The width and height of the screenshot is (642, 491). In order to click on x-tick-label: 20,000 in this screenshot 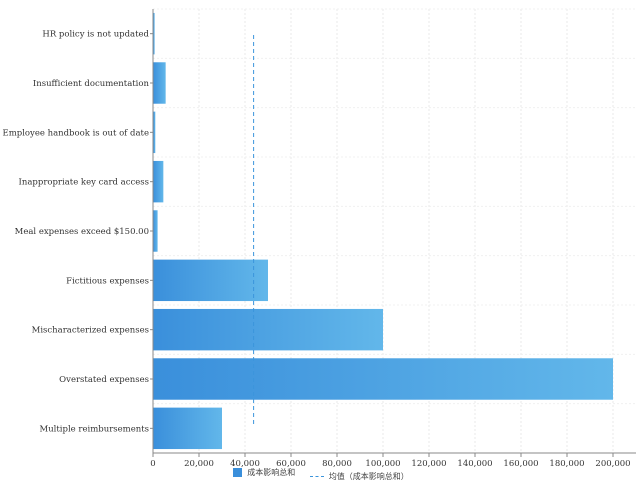, I will do `click(199, 464)`.